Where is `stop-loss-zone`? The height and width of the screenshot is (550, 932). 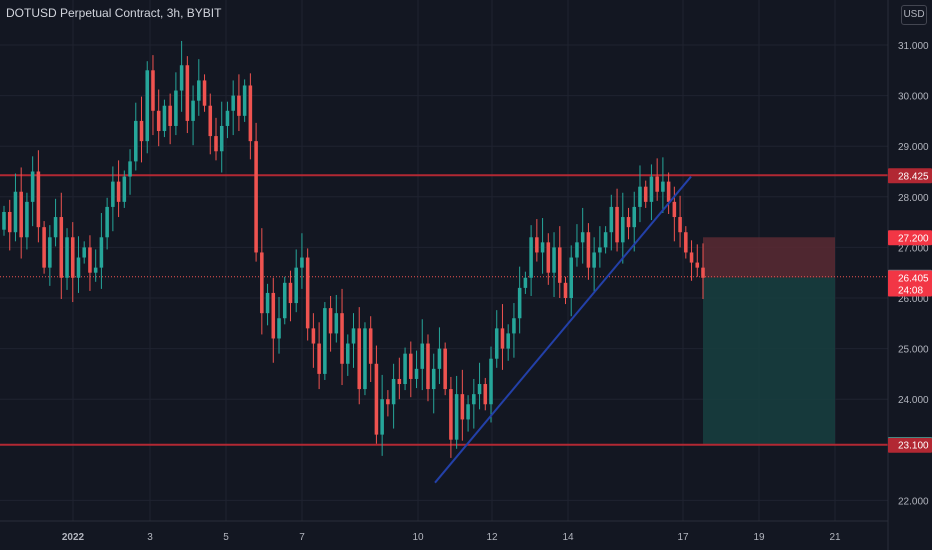 stop-loss-zone is located at coordinates (769, 257).